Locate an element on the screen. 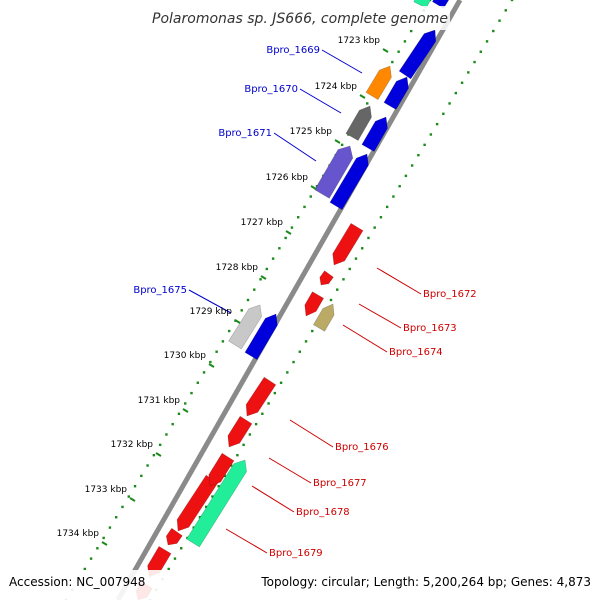 This screenshot has height=600, width=600. kbp-label: 1724 kbp is located at coordinates (336, 87).